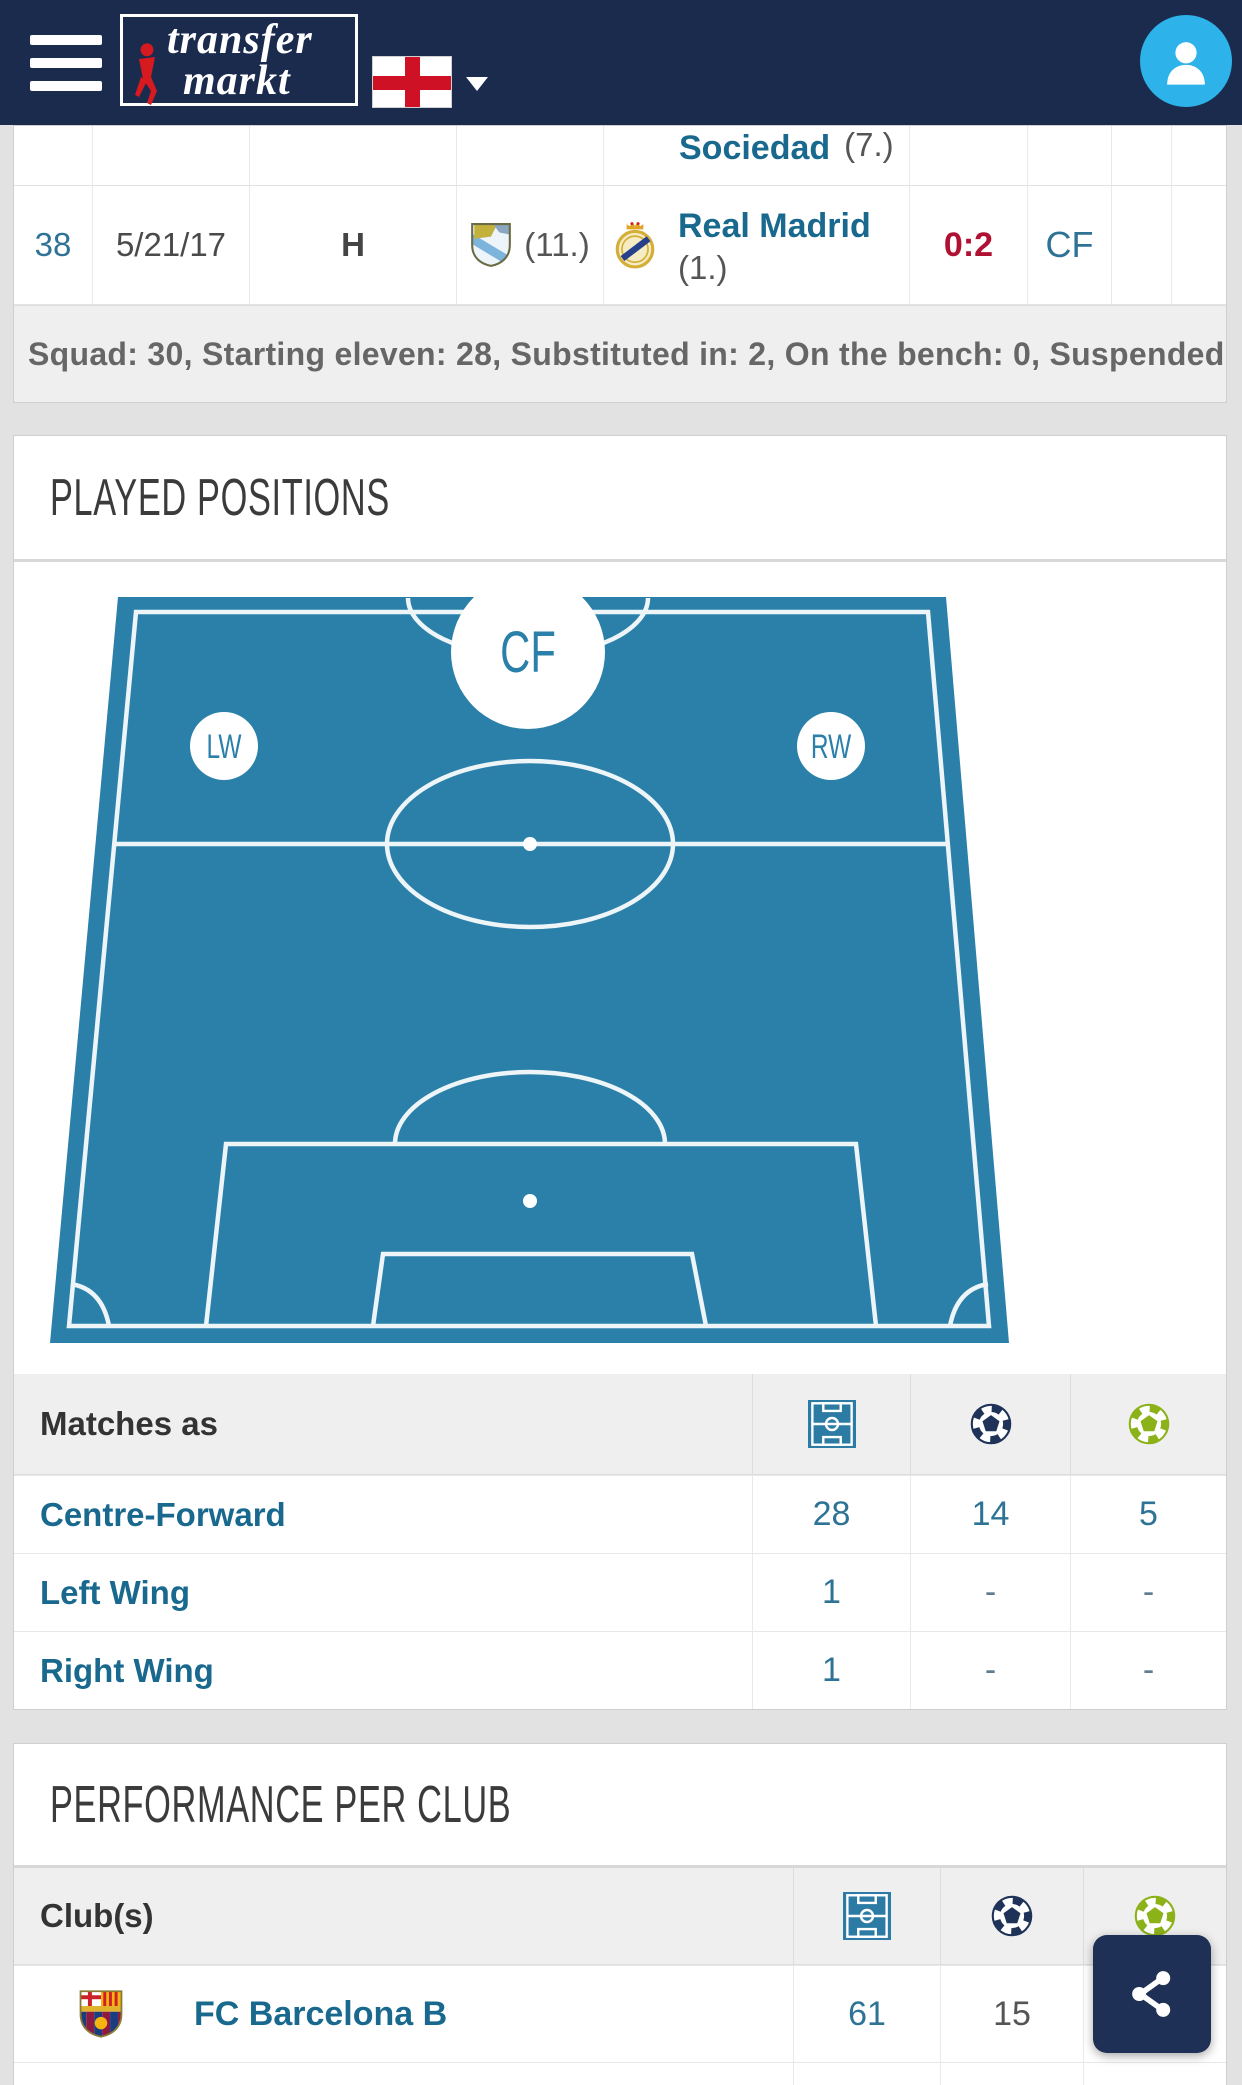 The height and width of the screenshot is (2085, 1242). I want to click on position-bubble-rw, so click(831, 746).